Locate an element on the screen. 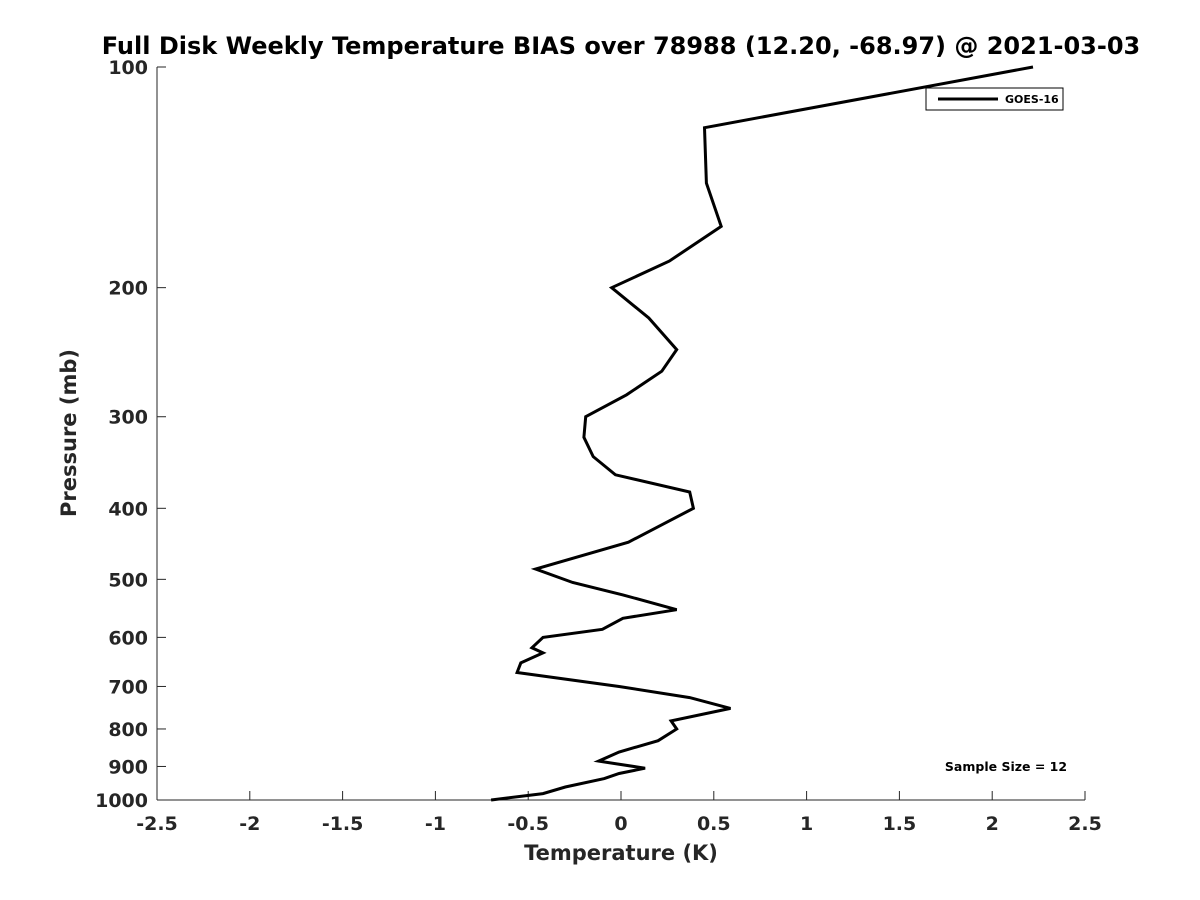  y-tick-label: 500 is located at coordinates (128, 580).